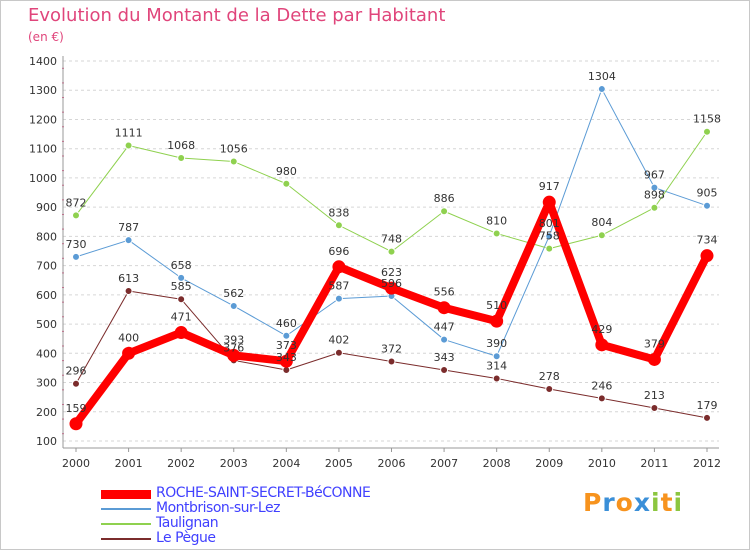  Describe the element at coordinates (234, 149) in the screenshot. I see `data-label: 1056` at that location.